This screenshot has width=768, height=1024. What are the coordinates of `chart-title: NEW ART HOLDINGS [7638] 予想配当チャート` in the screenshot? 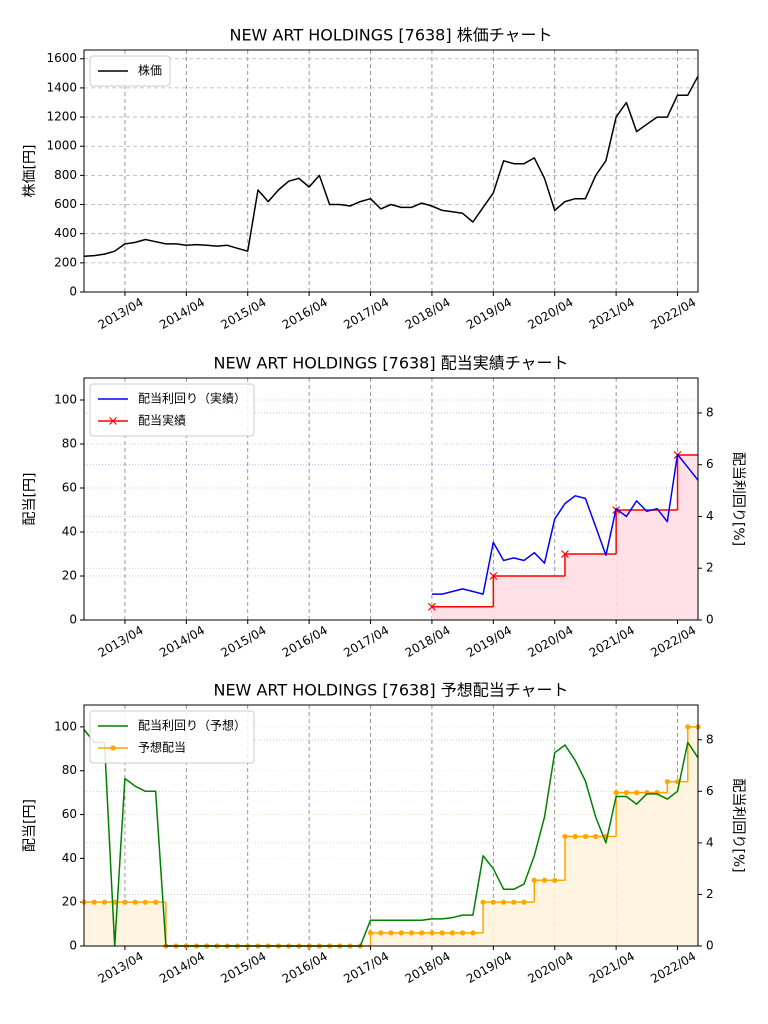 It's located at (390, 690).